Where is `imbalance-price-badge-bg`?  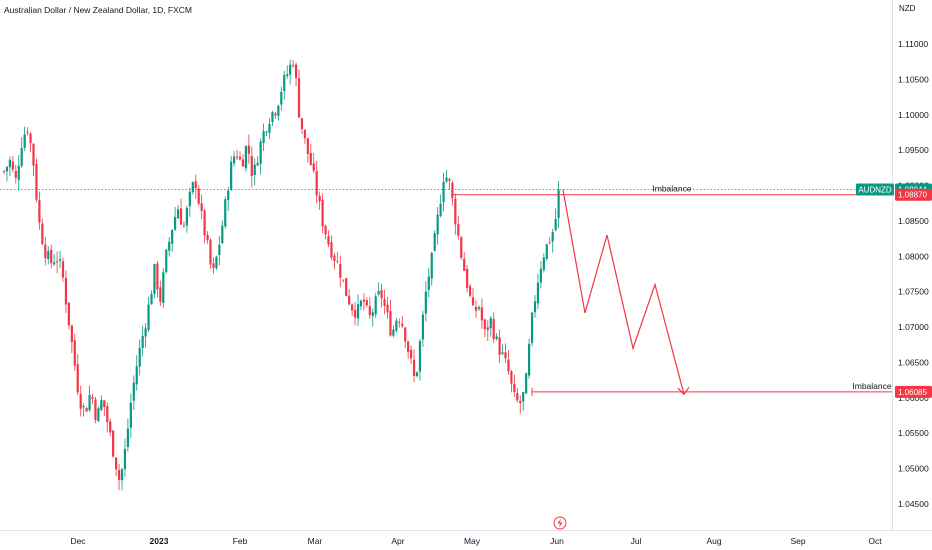 imbalance-price-badge-bg is located at coordinates (913, 391).